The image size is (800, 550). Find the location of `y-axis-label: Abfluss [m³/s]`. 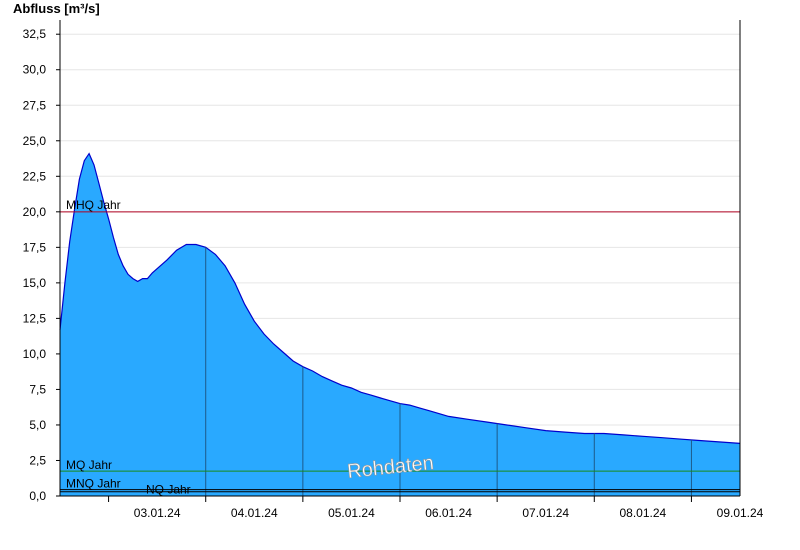

y-axis-label: Abfluss [m³/s] is located at coordinates (56, 8).